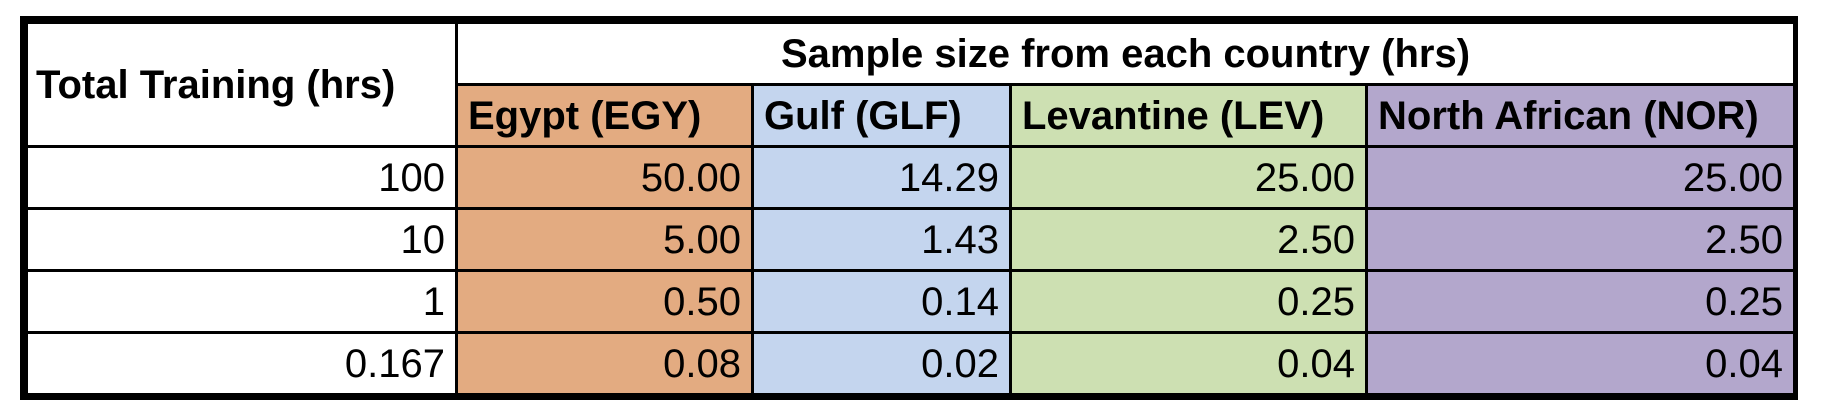  Describe the element at coordinates (1580, 177) in the screenshot. I see `nor-cell: 25.00` at that location.